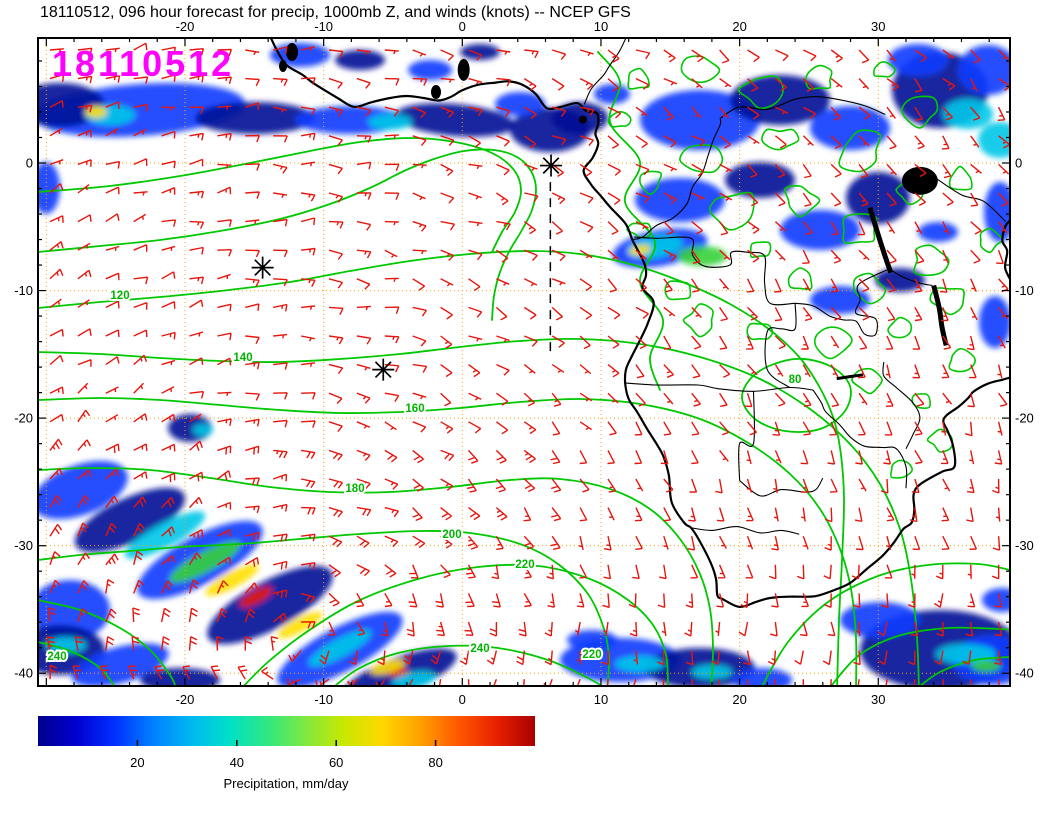 The height and width of the screenshot is (816, 1056). I want to click on contour-value-label: 120, so click(119, 296).